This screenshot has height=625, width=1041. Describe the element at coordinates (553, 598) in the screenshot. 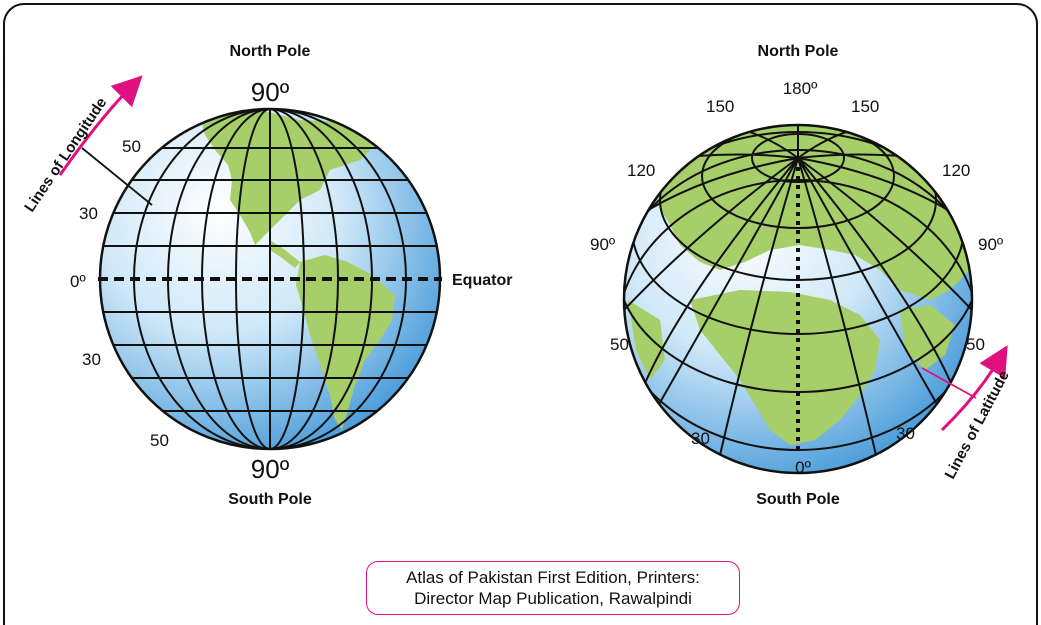

I see `credit-line-2: Director Map Publication, Rawalpindi` at that location.